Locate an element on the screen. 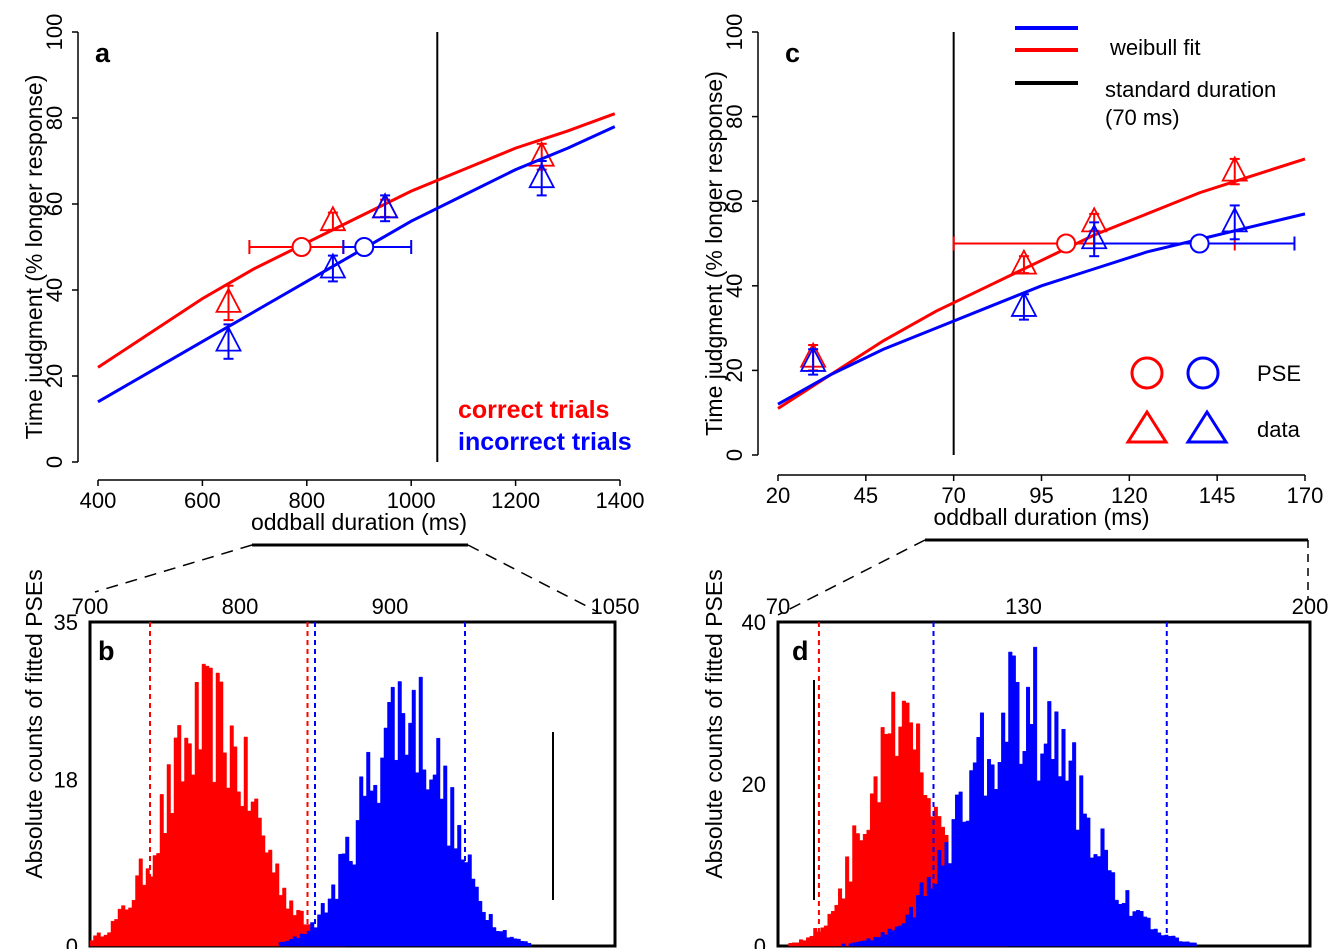  legend-pse-red-icon is located at coordinates (1147, 373).